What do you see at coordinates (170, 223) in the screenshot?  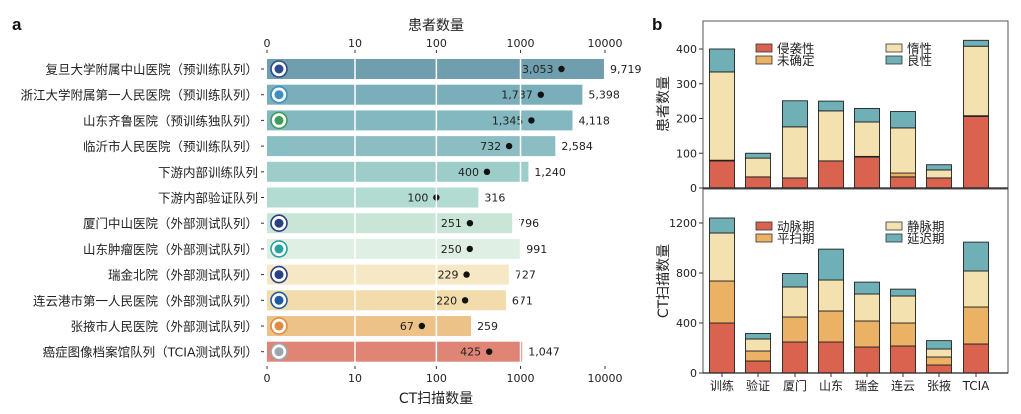 I see `cohort-label: 厦门中山医院（外部测试队列）` at bounding box center [170, 223].